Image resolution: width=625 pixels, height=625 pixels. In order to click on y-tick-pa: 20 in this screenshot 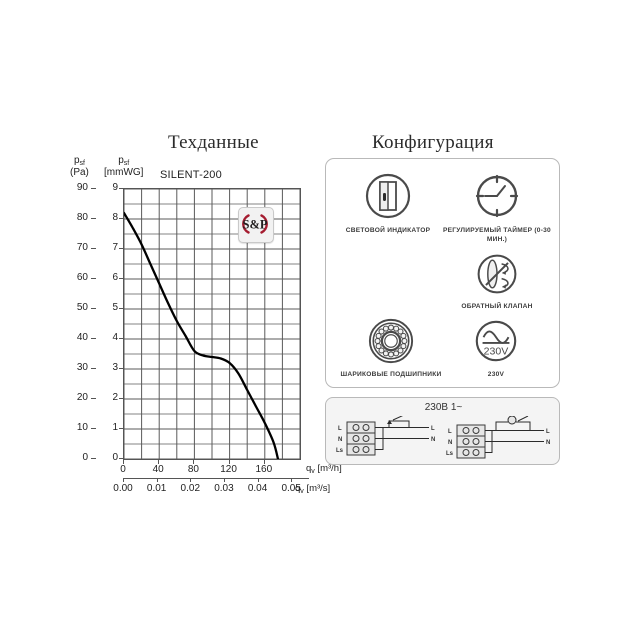, I will do `click(82, 397)`.